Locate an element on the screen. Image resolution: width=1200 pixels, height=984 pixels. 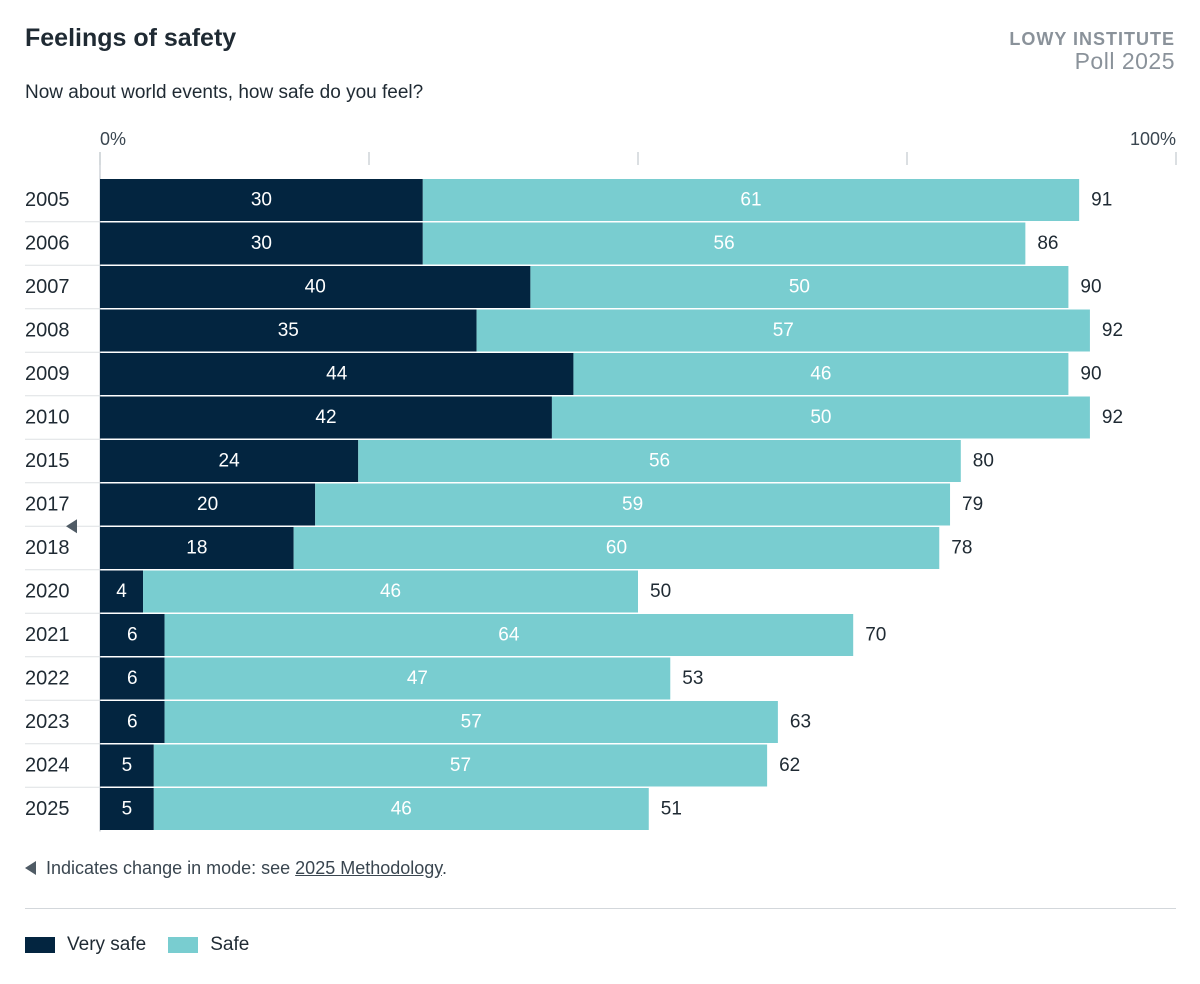
bar-very-safe-2024 is located at coordinates (127, 765).